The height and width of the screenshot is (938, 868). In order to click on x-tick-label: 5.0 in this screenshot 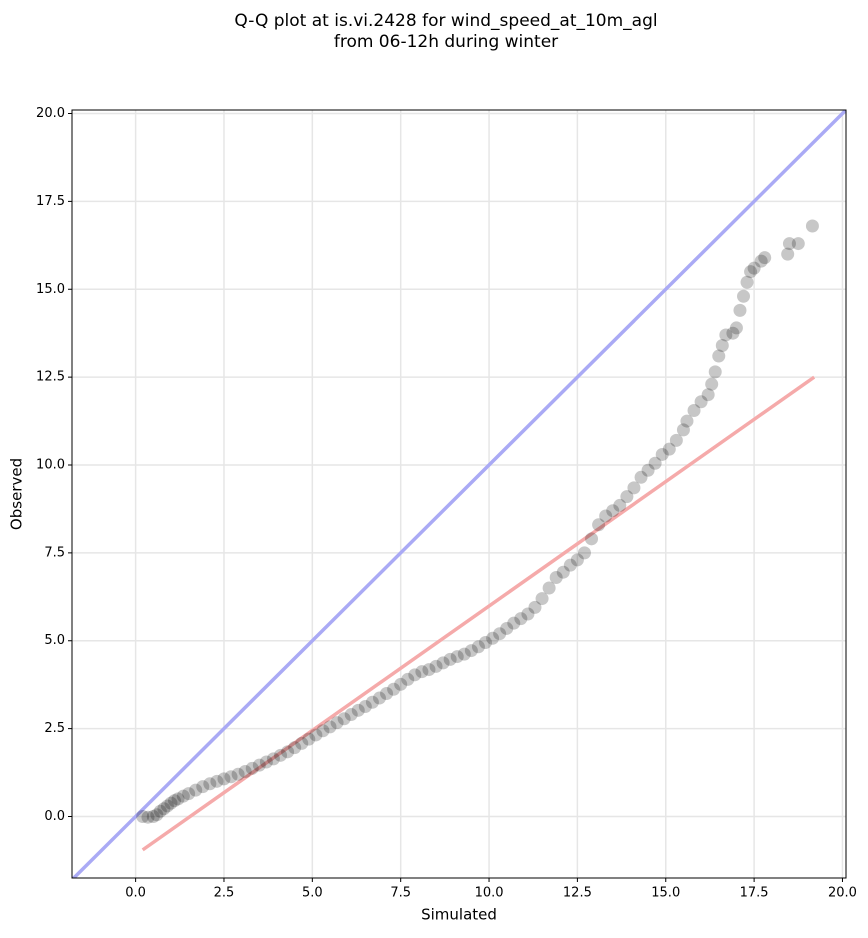, I will do `click(312, 893)`.